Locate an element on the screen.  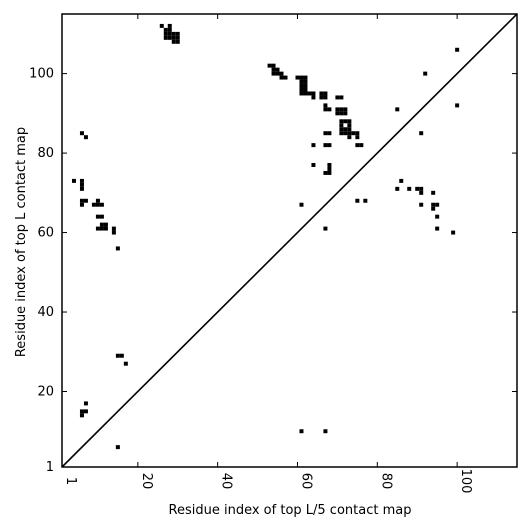
points-below-diagonal is located at coordinates (203, 401).